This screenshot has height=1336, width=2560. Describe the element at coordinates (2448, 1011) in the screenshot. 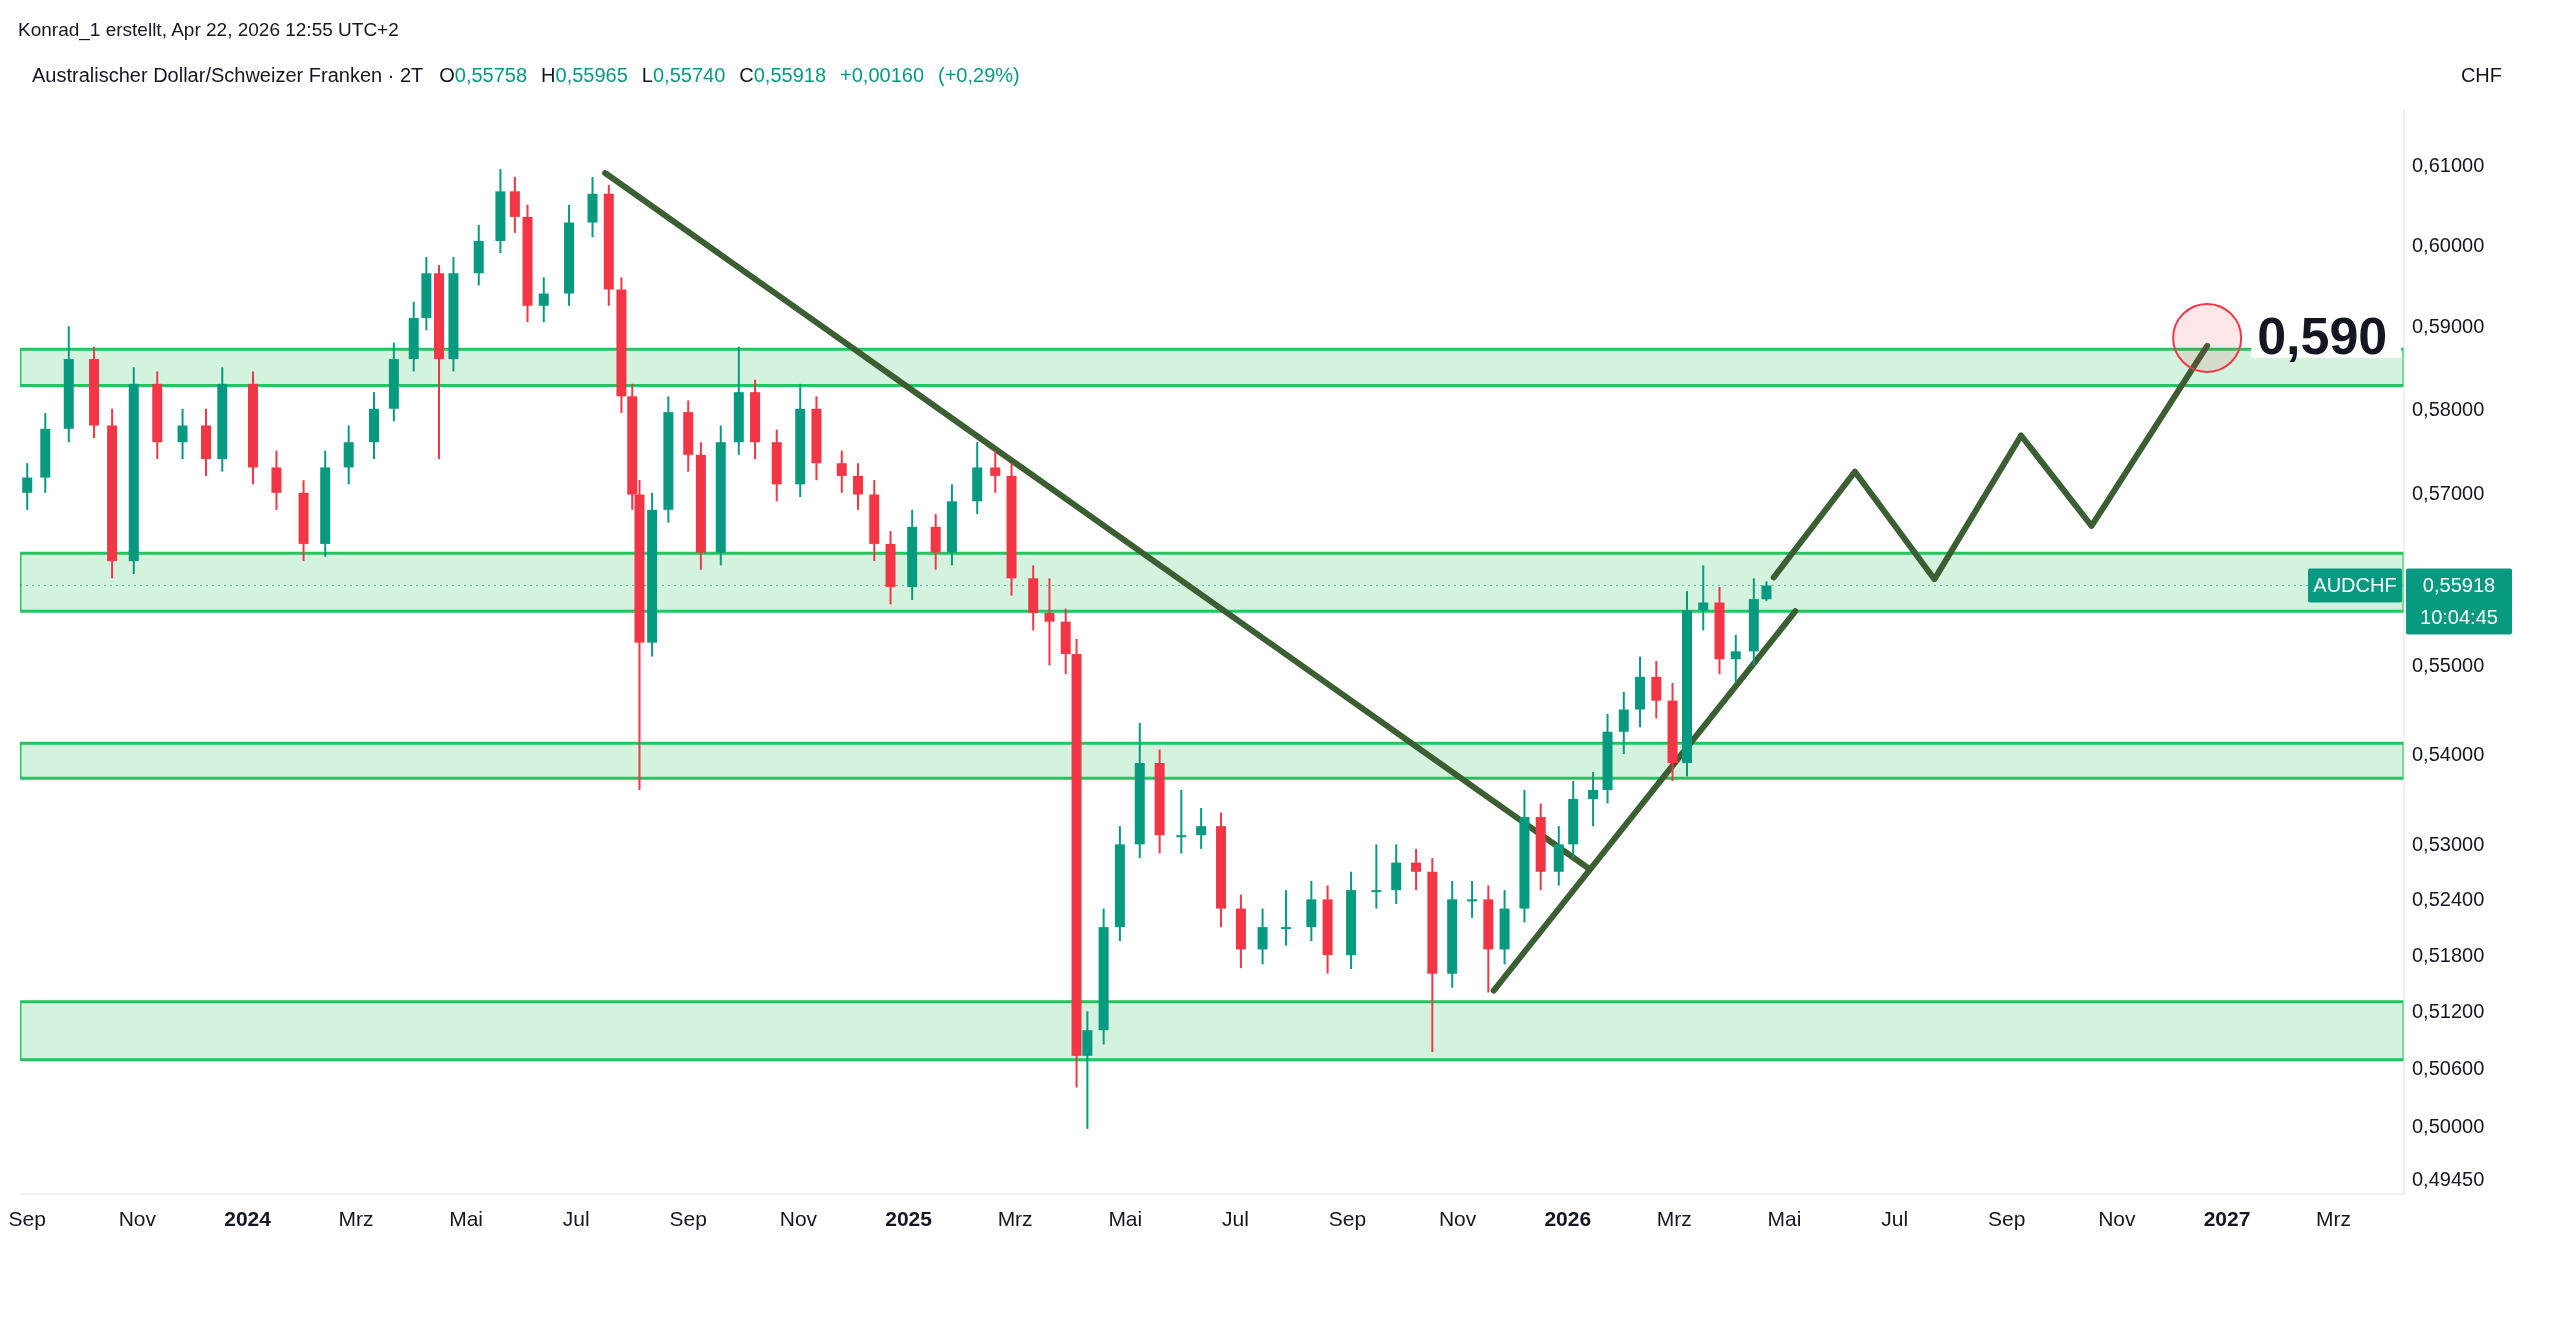

I see `y-tick-label: 0,51200` at that location.